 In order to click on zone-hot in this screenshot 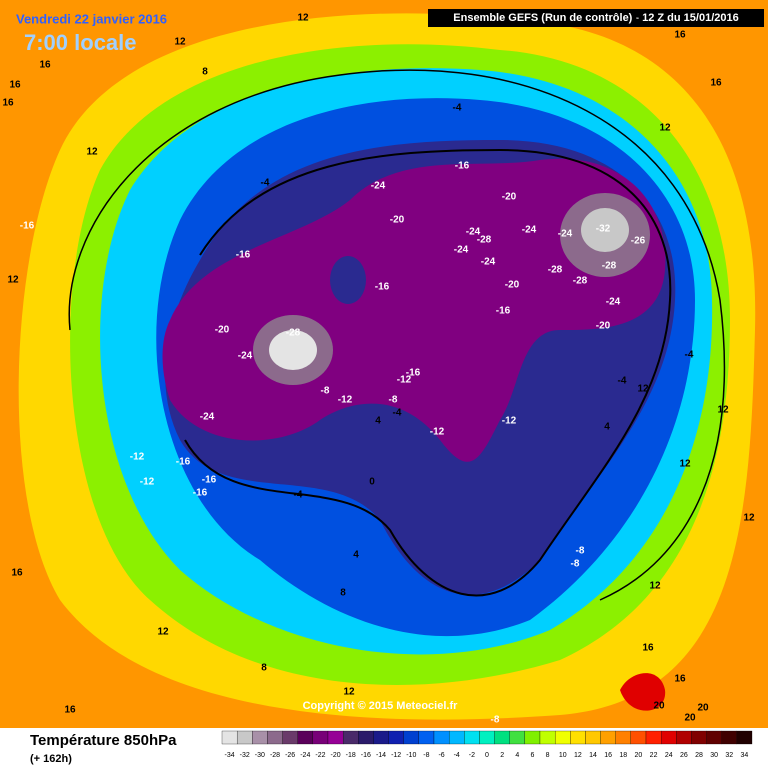, I will do `click(643, 692)`.